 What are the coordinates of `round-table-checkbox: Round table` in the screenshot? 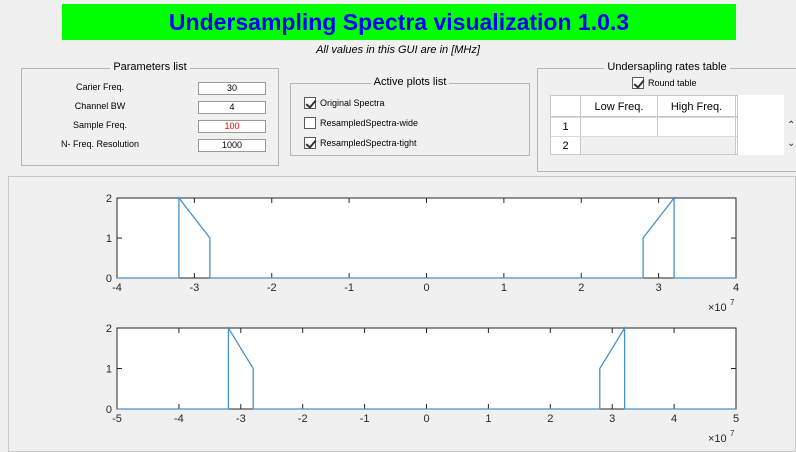 It's located at (664, 83).